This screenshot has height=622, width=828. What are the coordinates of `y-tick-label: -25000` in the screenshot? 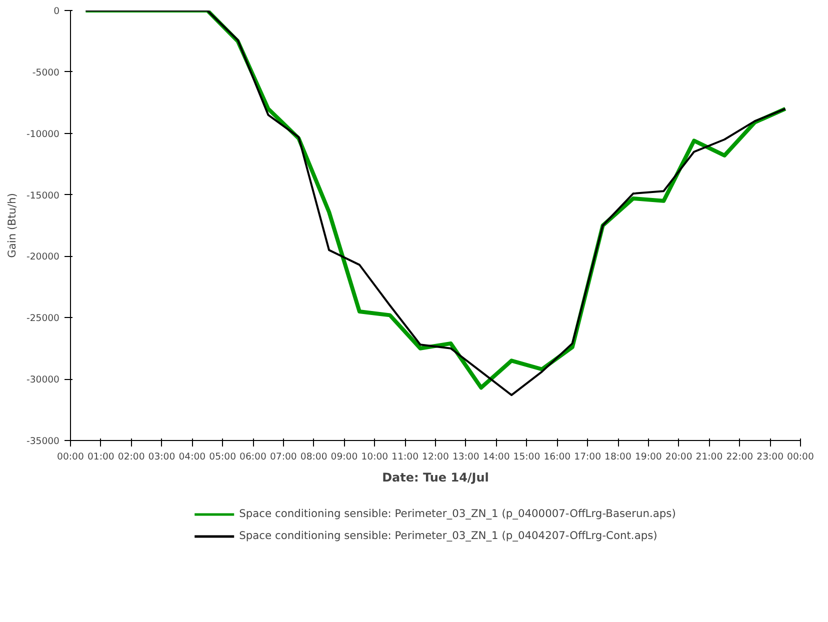 It's located at (43, 318).